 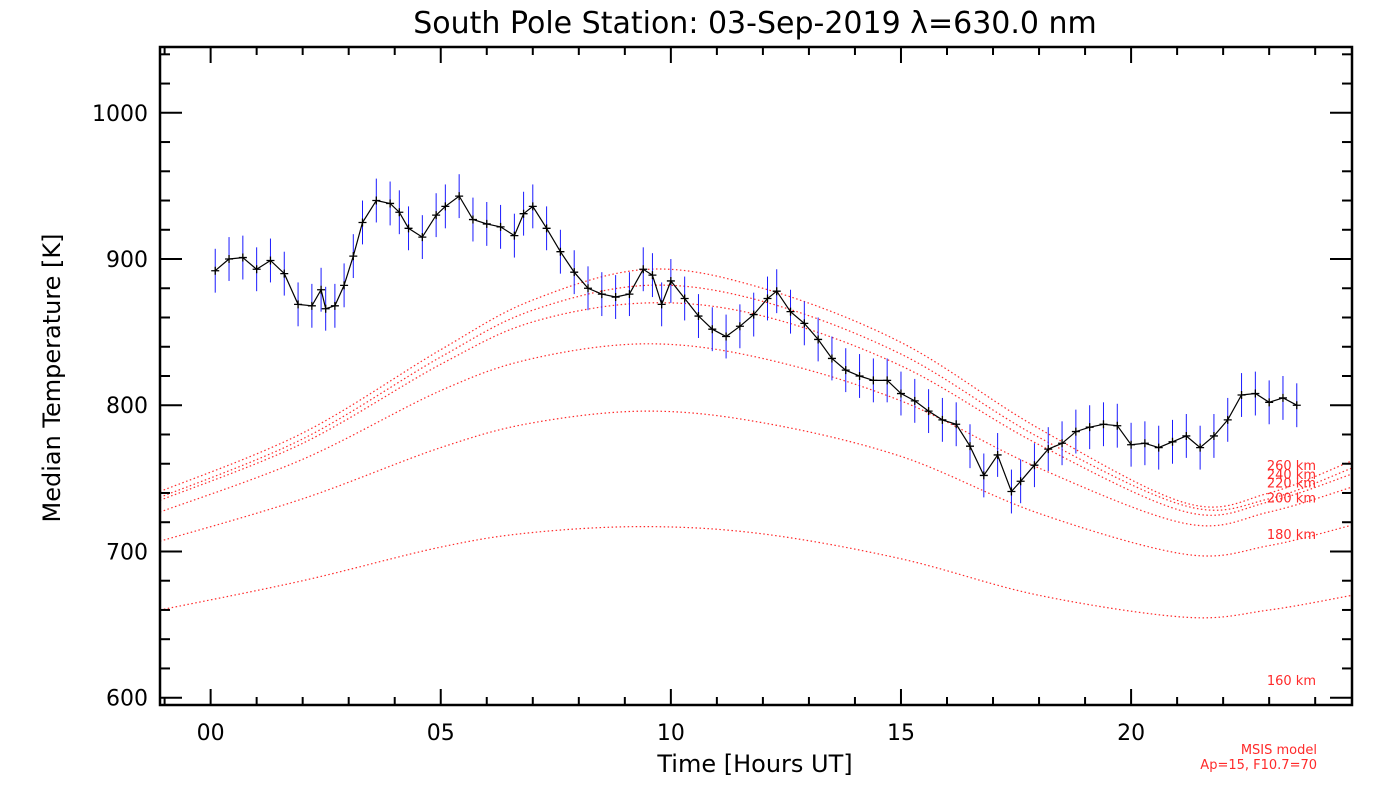 I want to click on model-note: MSIS model, so click(x=1279, y=750).